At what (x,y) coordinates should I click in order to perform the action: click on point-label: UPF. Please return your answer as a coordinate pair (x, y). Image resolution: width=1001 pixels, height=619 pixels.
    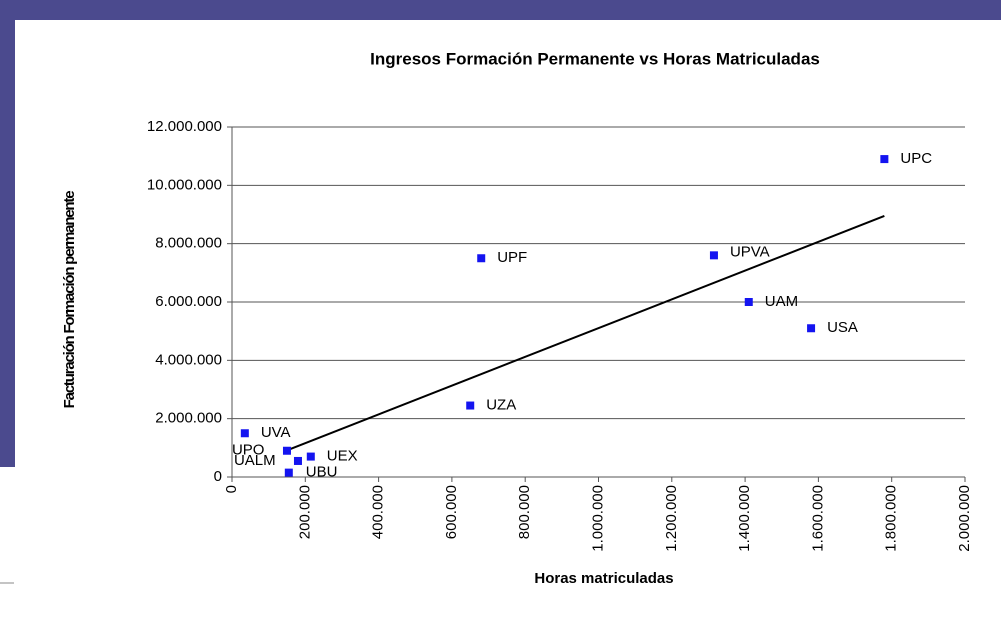
    Looking at the image, I should click on (512, 257).